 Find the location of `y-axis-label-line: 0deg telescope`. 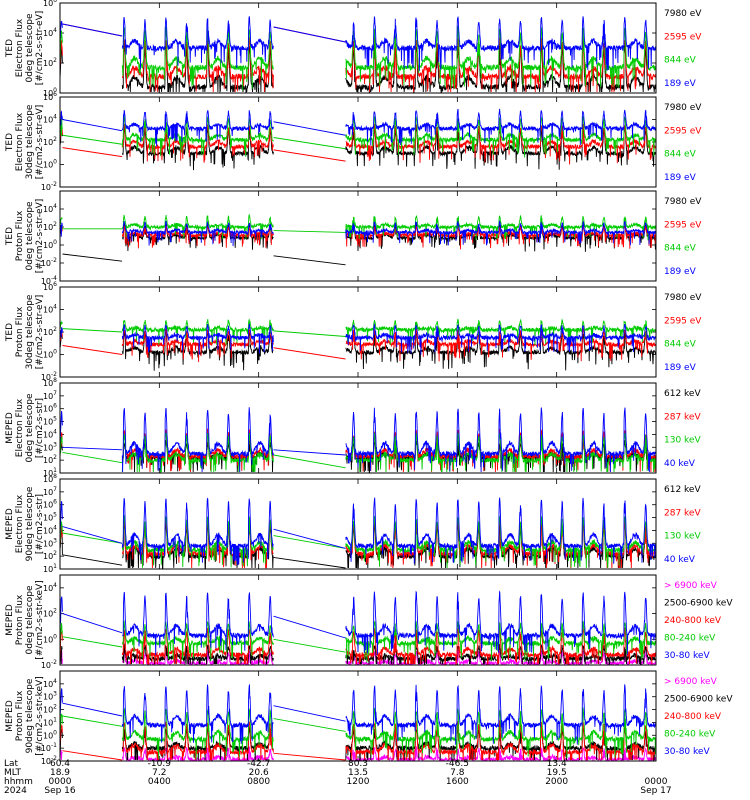

y-axis-label-line: 0deg telescope is located at coordinates (30, 428).